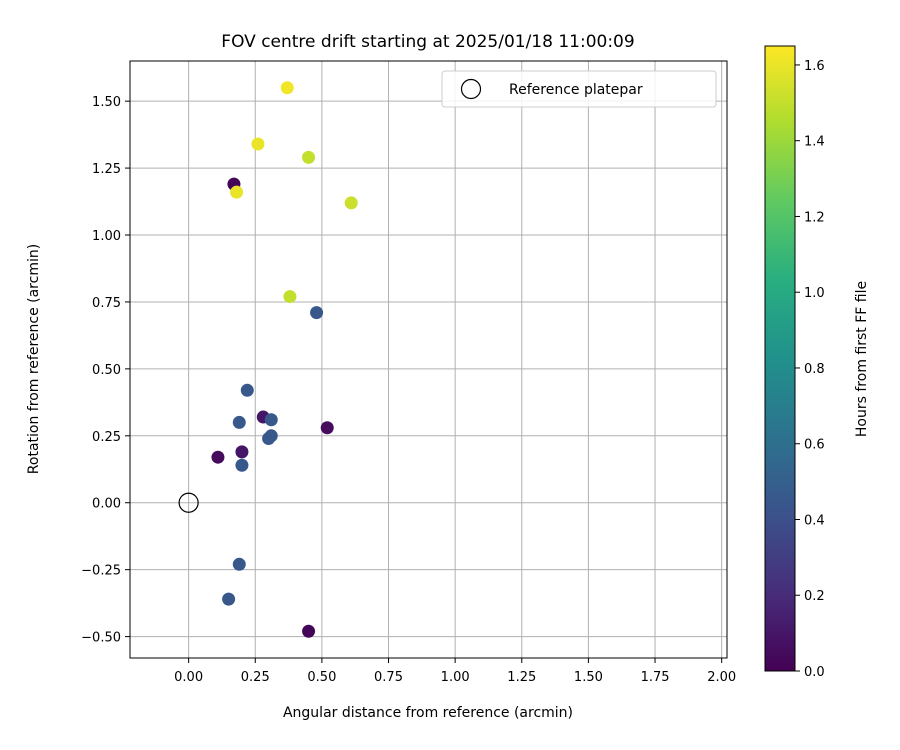 The width and height of the screenshot is (900, 750). What do you see at coordinates (521, 677) in the screenshot?
I see `x-tick-label: 1.25` at bounding box center [521, 677].